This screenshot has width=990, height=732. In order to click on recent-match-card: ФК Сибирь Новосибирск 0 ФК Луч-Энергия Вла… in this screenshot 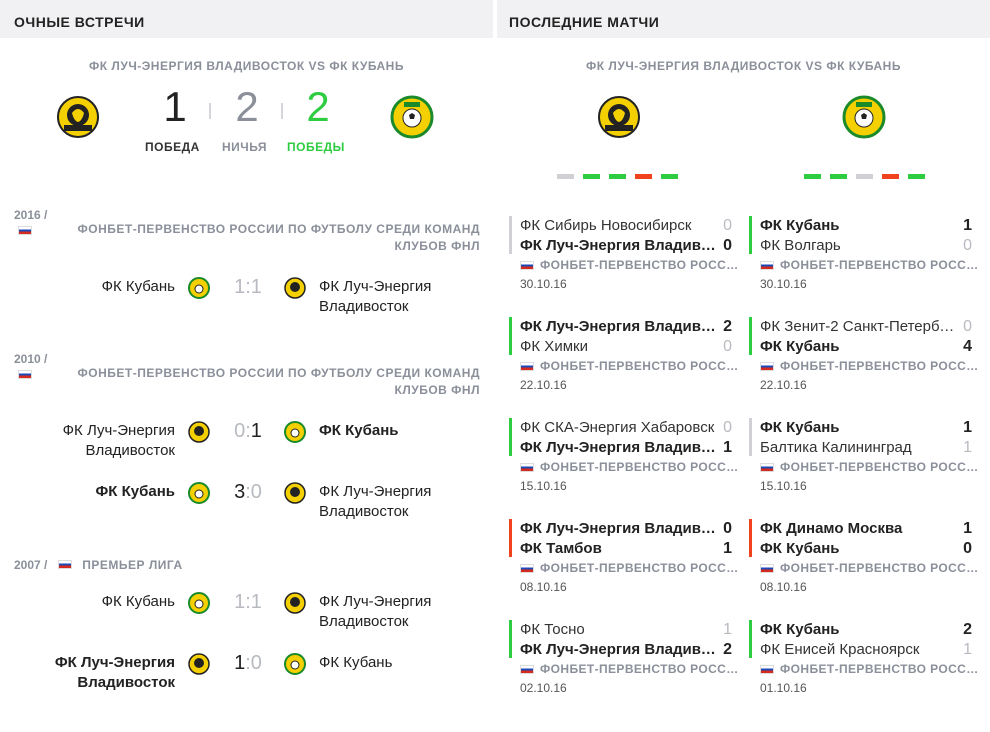, I will do `click(625, 255)`.